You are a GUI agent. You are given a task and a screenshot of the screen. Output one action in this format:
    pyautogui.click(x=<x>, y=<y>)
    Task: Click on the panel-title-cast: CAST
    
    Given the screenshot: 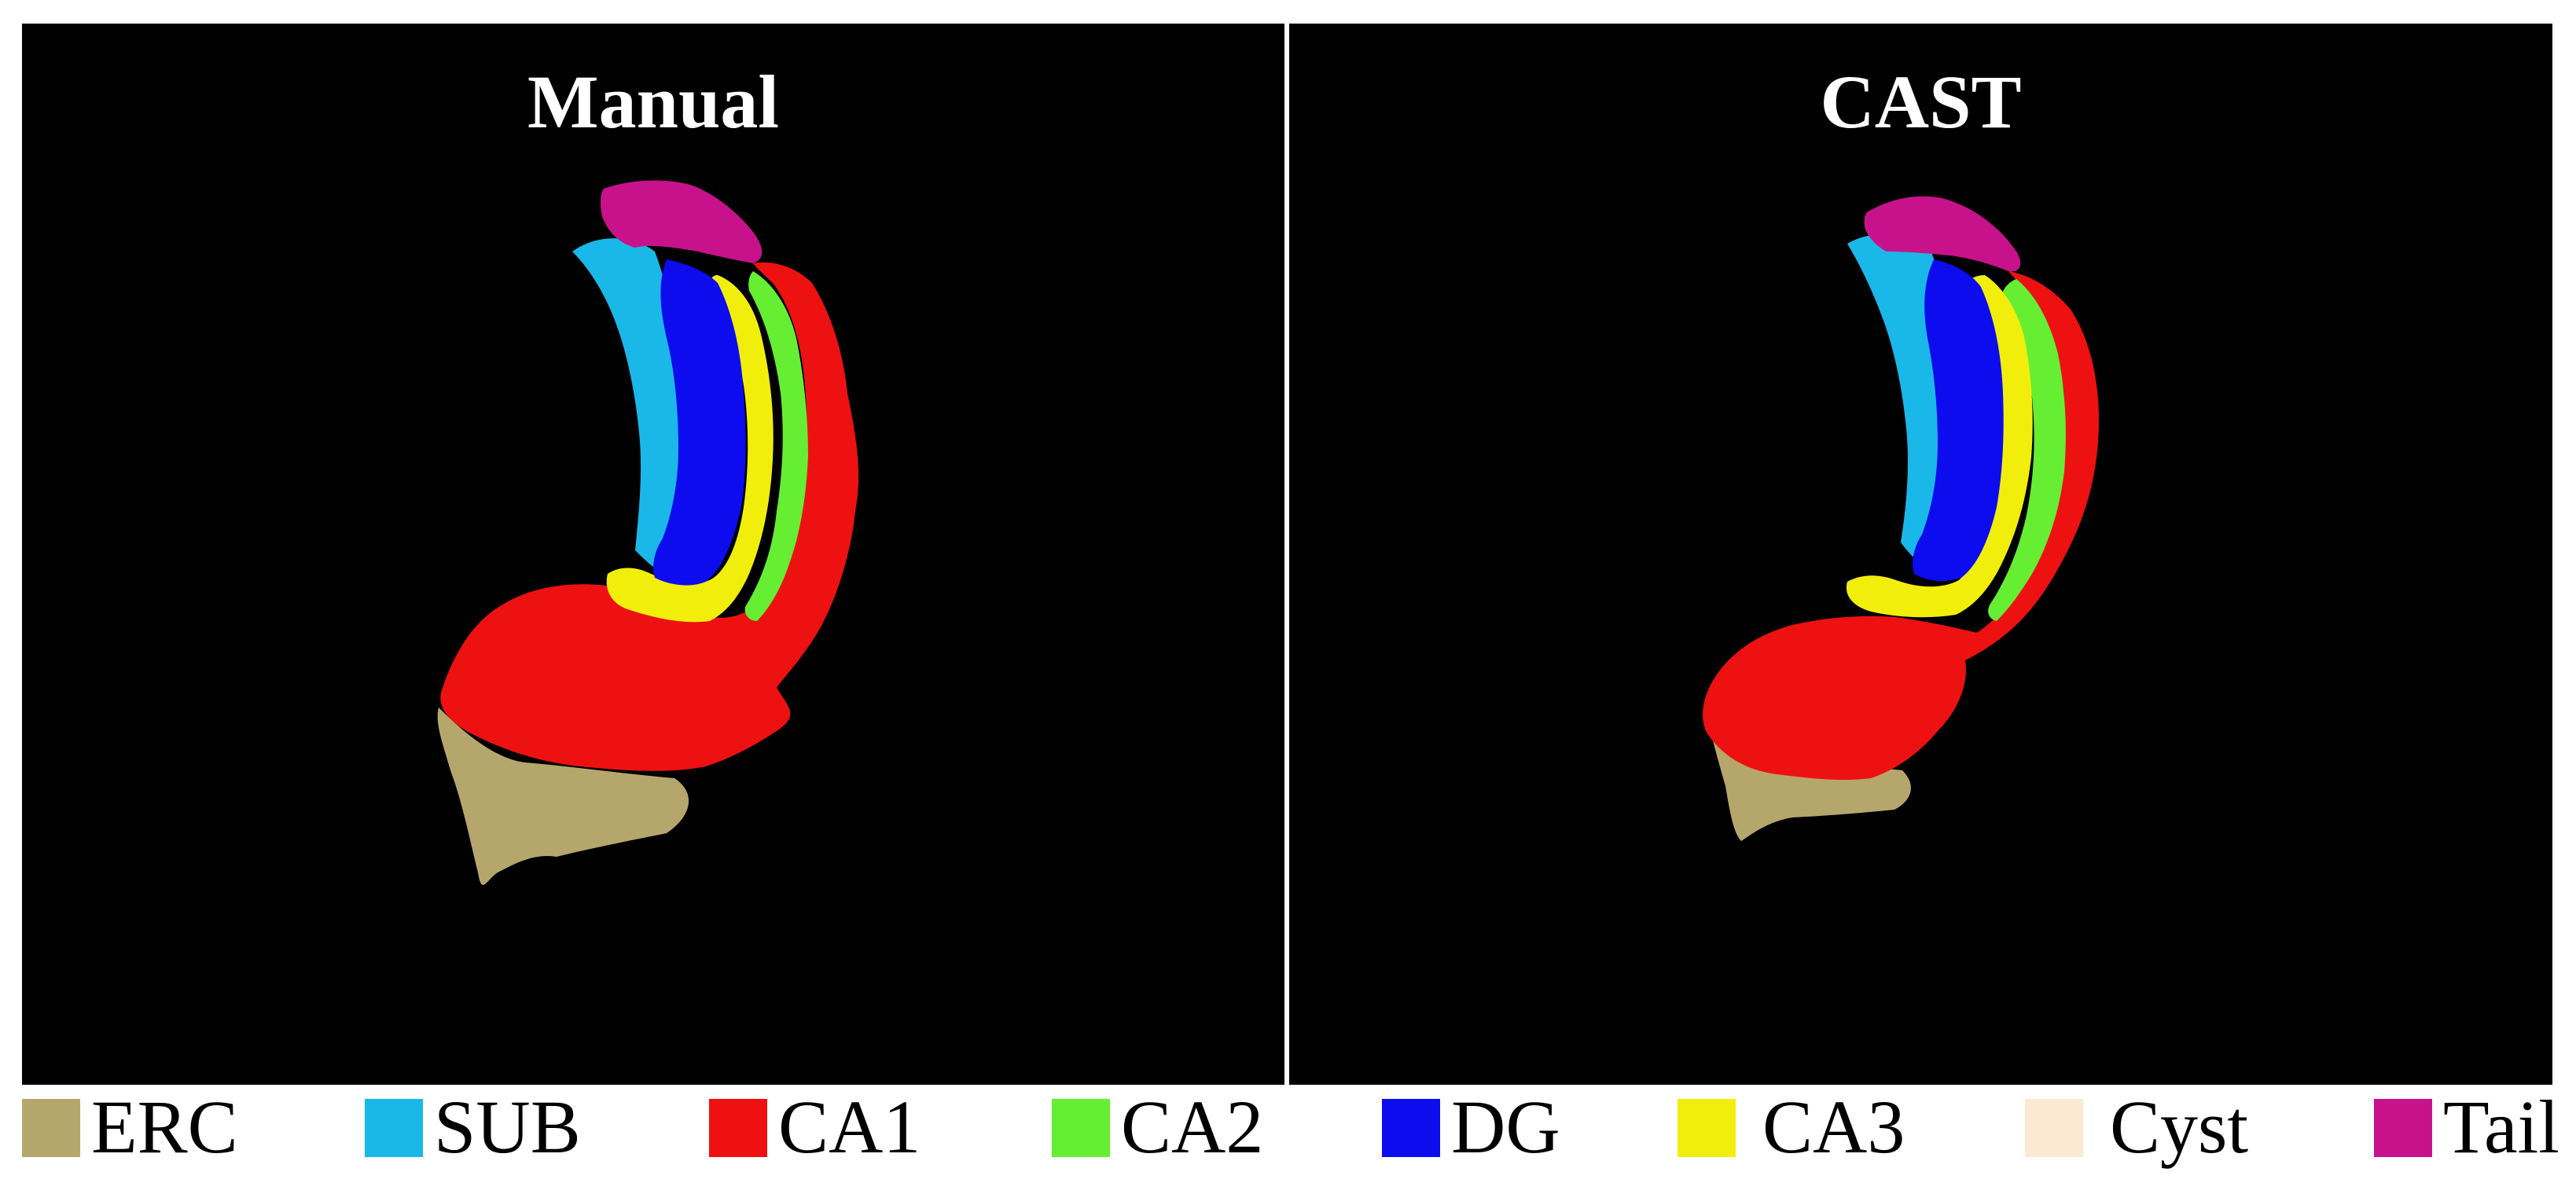 What is the action you would take?
    pyautogui.click(x=1921, y=102)
    